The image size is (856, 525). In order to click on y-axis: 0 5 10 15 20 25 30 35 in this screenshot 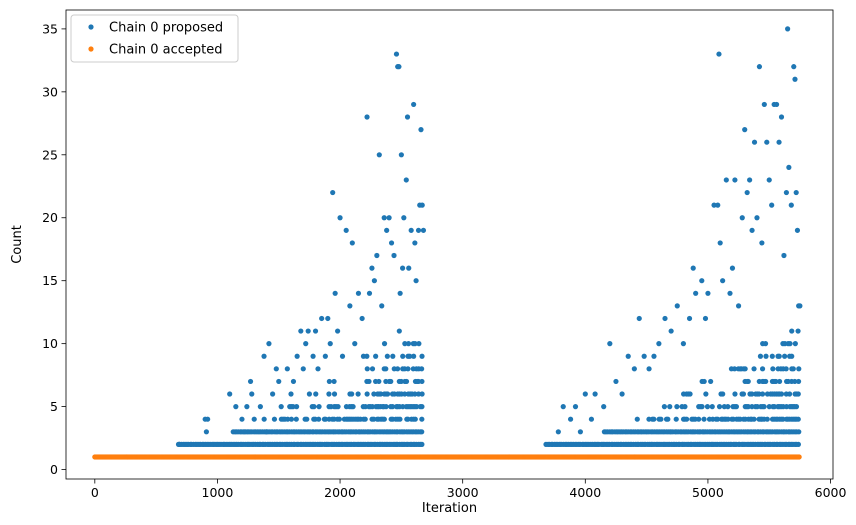, I will do `click(54, 249)`.